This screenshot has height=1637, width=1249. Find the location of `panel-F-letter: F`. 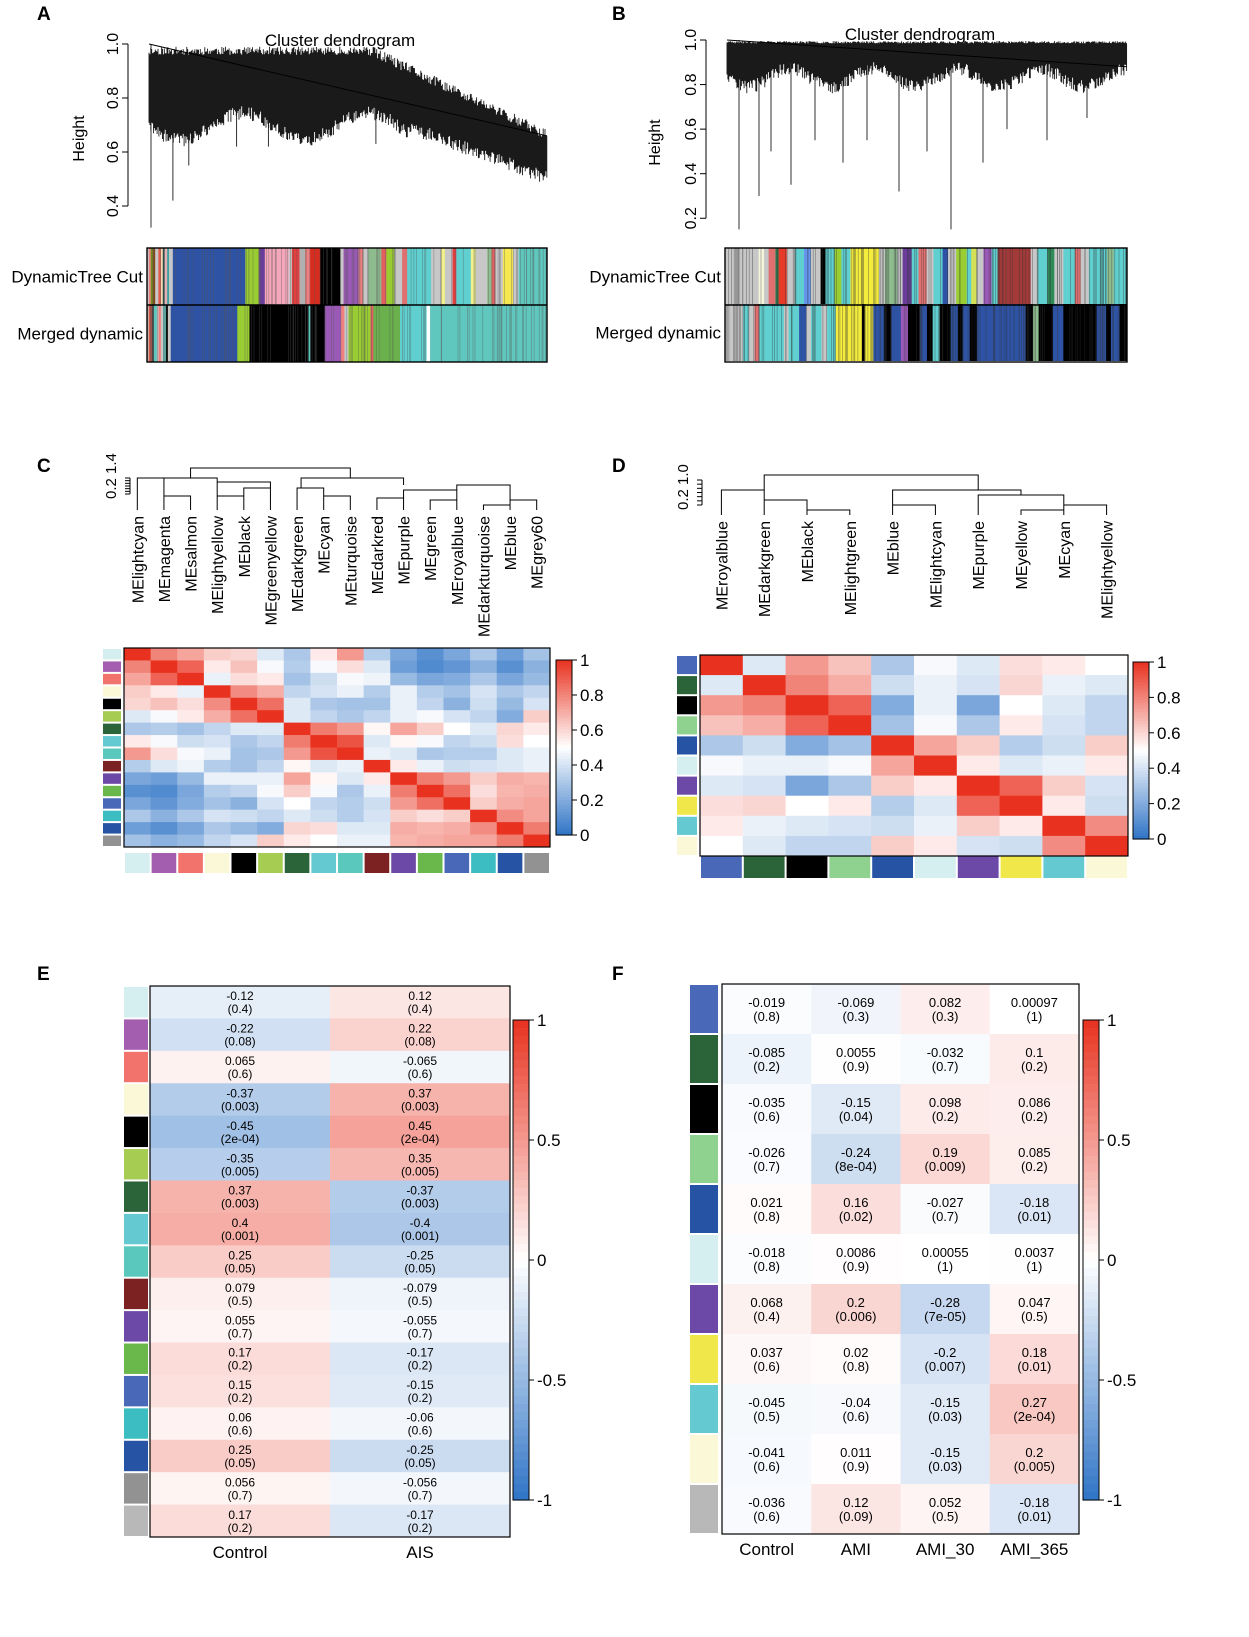

panel-F-letter: F is located at coordinates (618, 974).